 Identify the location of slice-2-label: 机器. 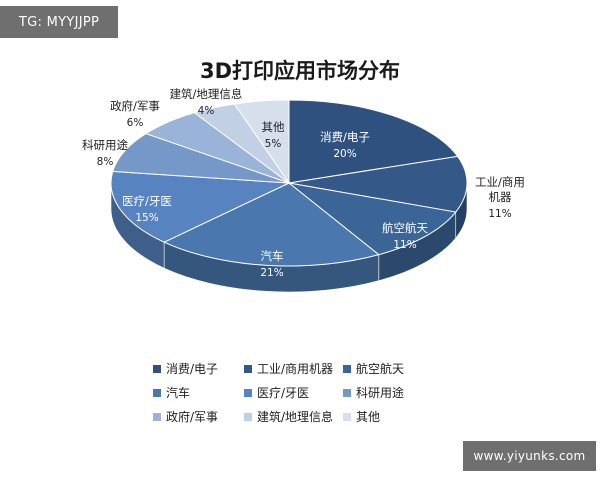
(500, 197).